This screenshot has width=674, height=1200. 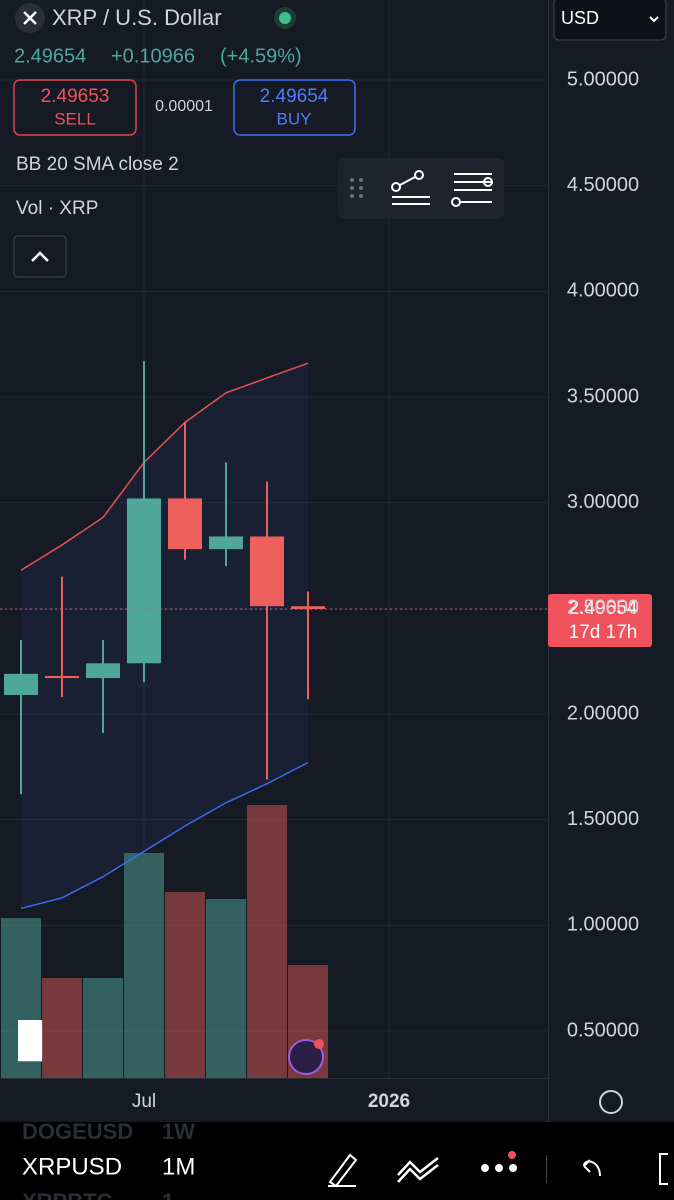 I want to click on collapse-button, so click(x=40, y=256).